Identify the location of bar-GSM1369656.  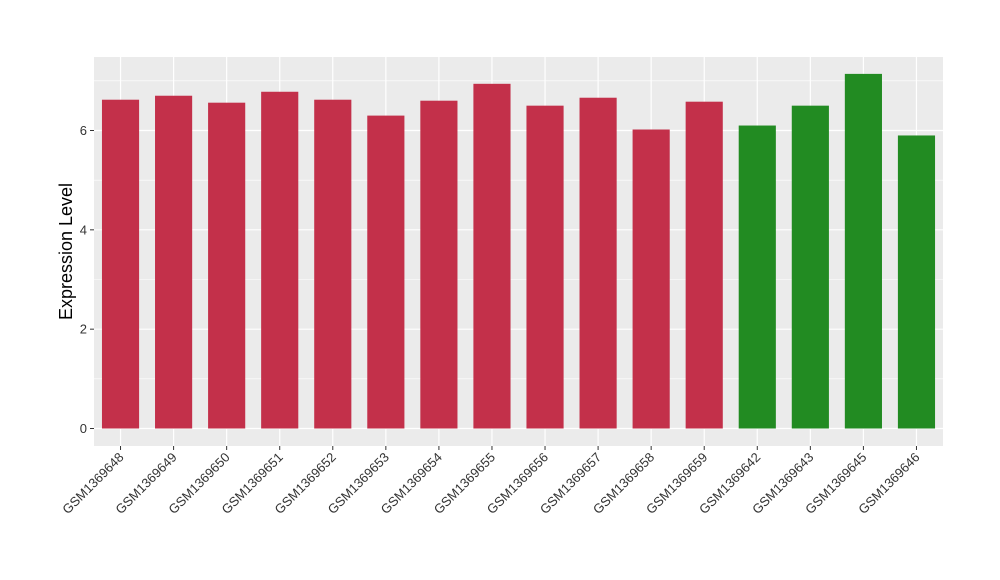
(545, 267).